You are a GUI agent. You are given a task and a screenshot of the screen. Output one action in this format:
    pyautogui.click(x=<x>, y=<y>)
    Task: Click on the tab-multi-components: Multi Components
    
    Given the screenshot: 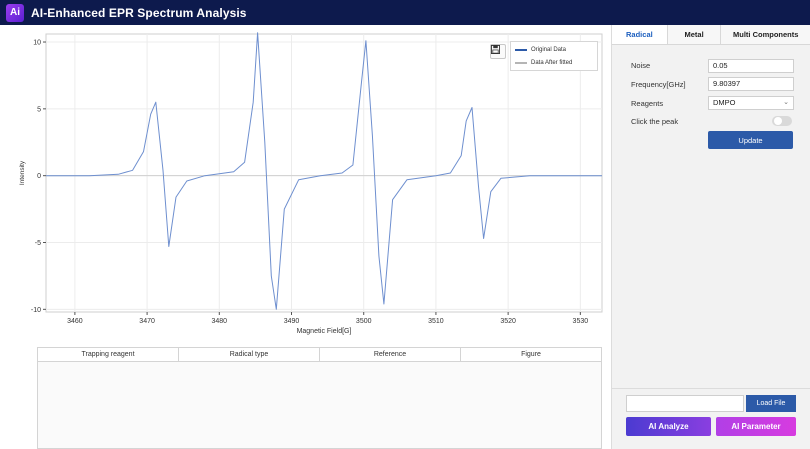 What is the action you would take?
    pyautogui.click(x=766, y=34)
    